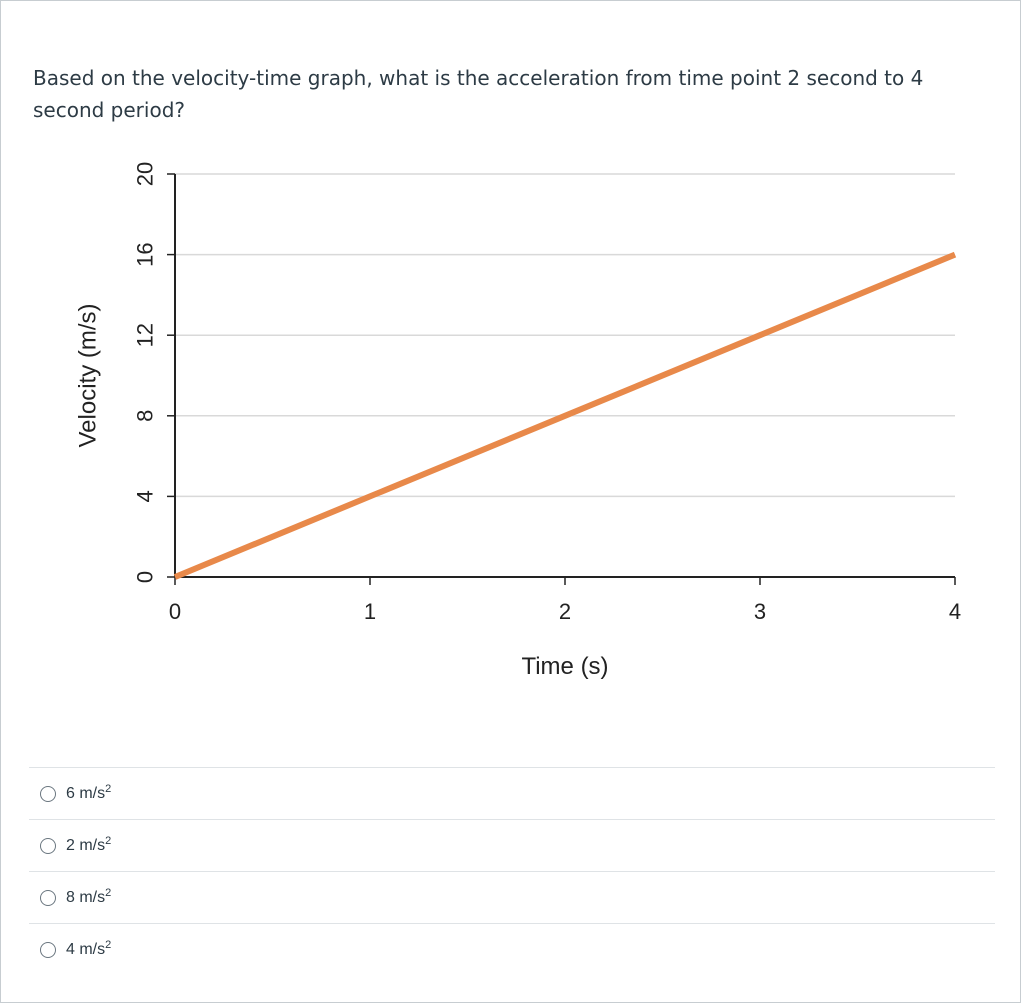  What do you see at coordinates (512, 793) in the screenshot?
I see `answer-option: 6 m/s2` at bounding box center [512, 793].